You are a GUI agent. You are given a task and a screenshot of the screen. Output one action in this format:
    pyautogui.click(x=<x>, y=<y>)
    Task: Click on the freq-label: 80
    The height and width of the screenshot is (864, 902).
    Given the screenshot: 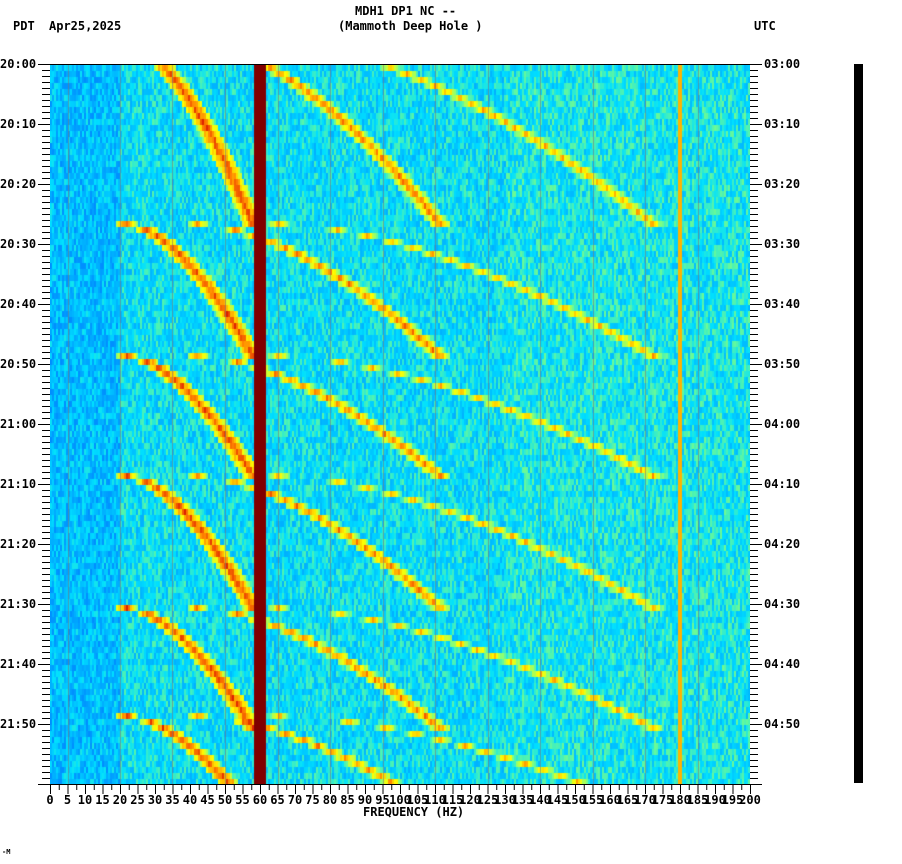 What is the action you would take?
    pyautogui.click(x=330, y=800)
    